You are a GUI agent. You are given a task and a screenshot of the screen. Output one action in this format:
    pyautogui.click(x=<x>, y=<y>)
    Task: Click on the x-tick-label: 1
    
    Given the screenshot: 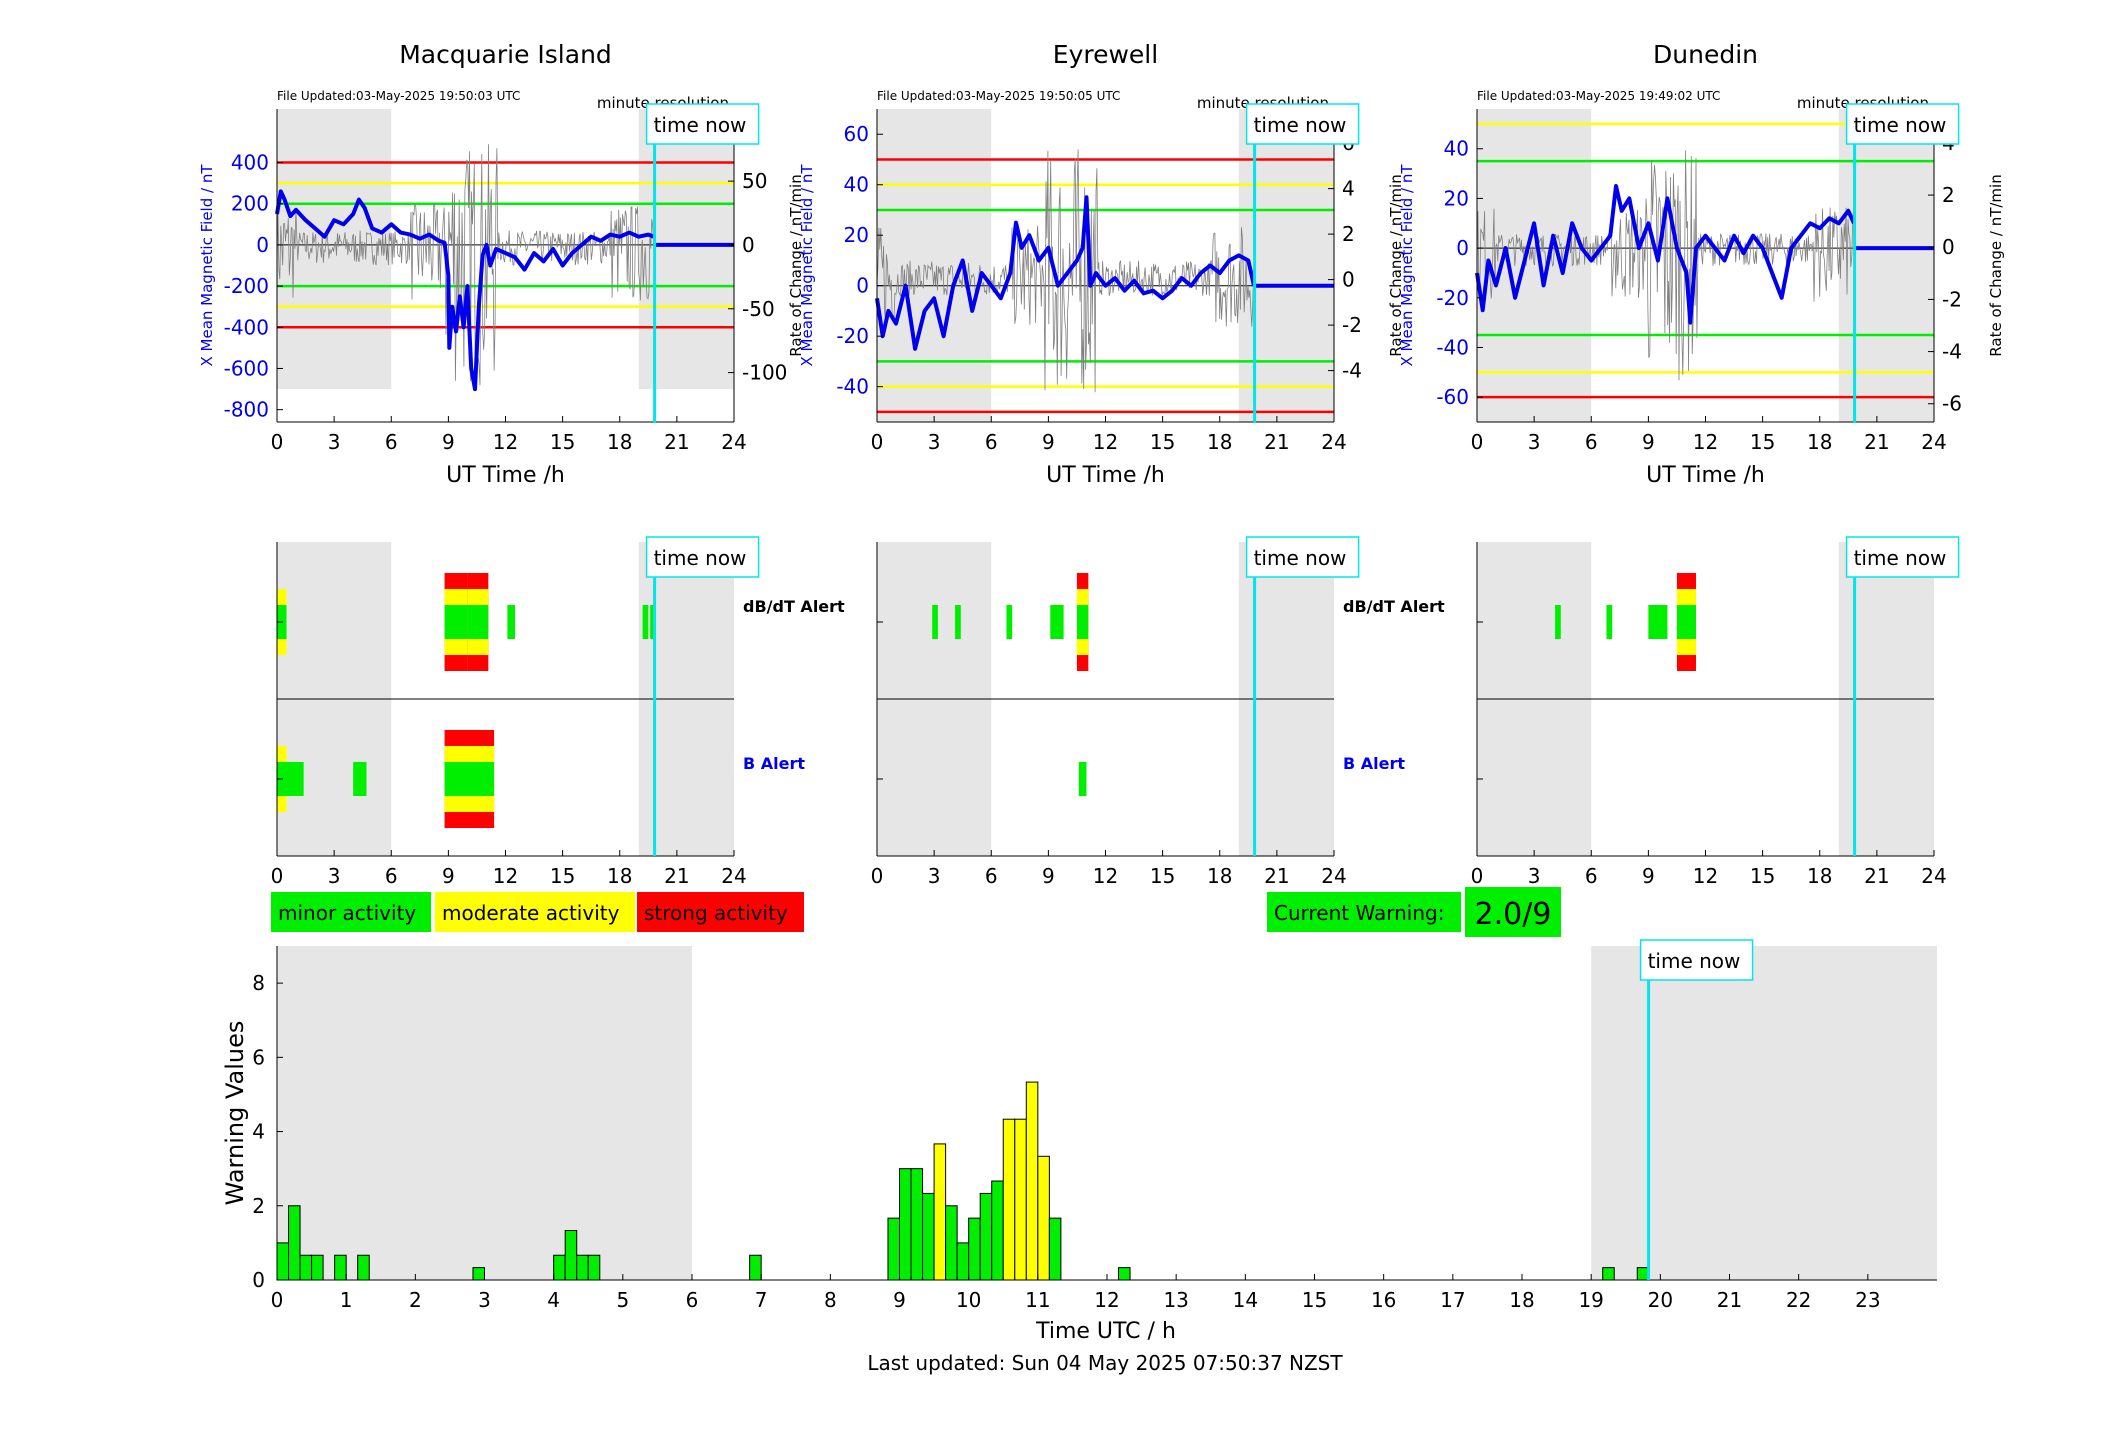 What is the action you would take?
    pyautogui.click(x=346, y=1300)
    